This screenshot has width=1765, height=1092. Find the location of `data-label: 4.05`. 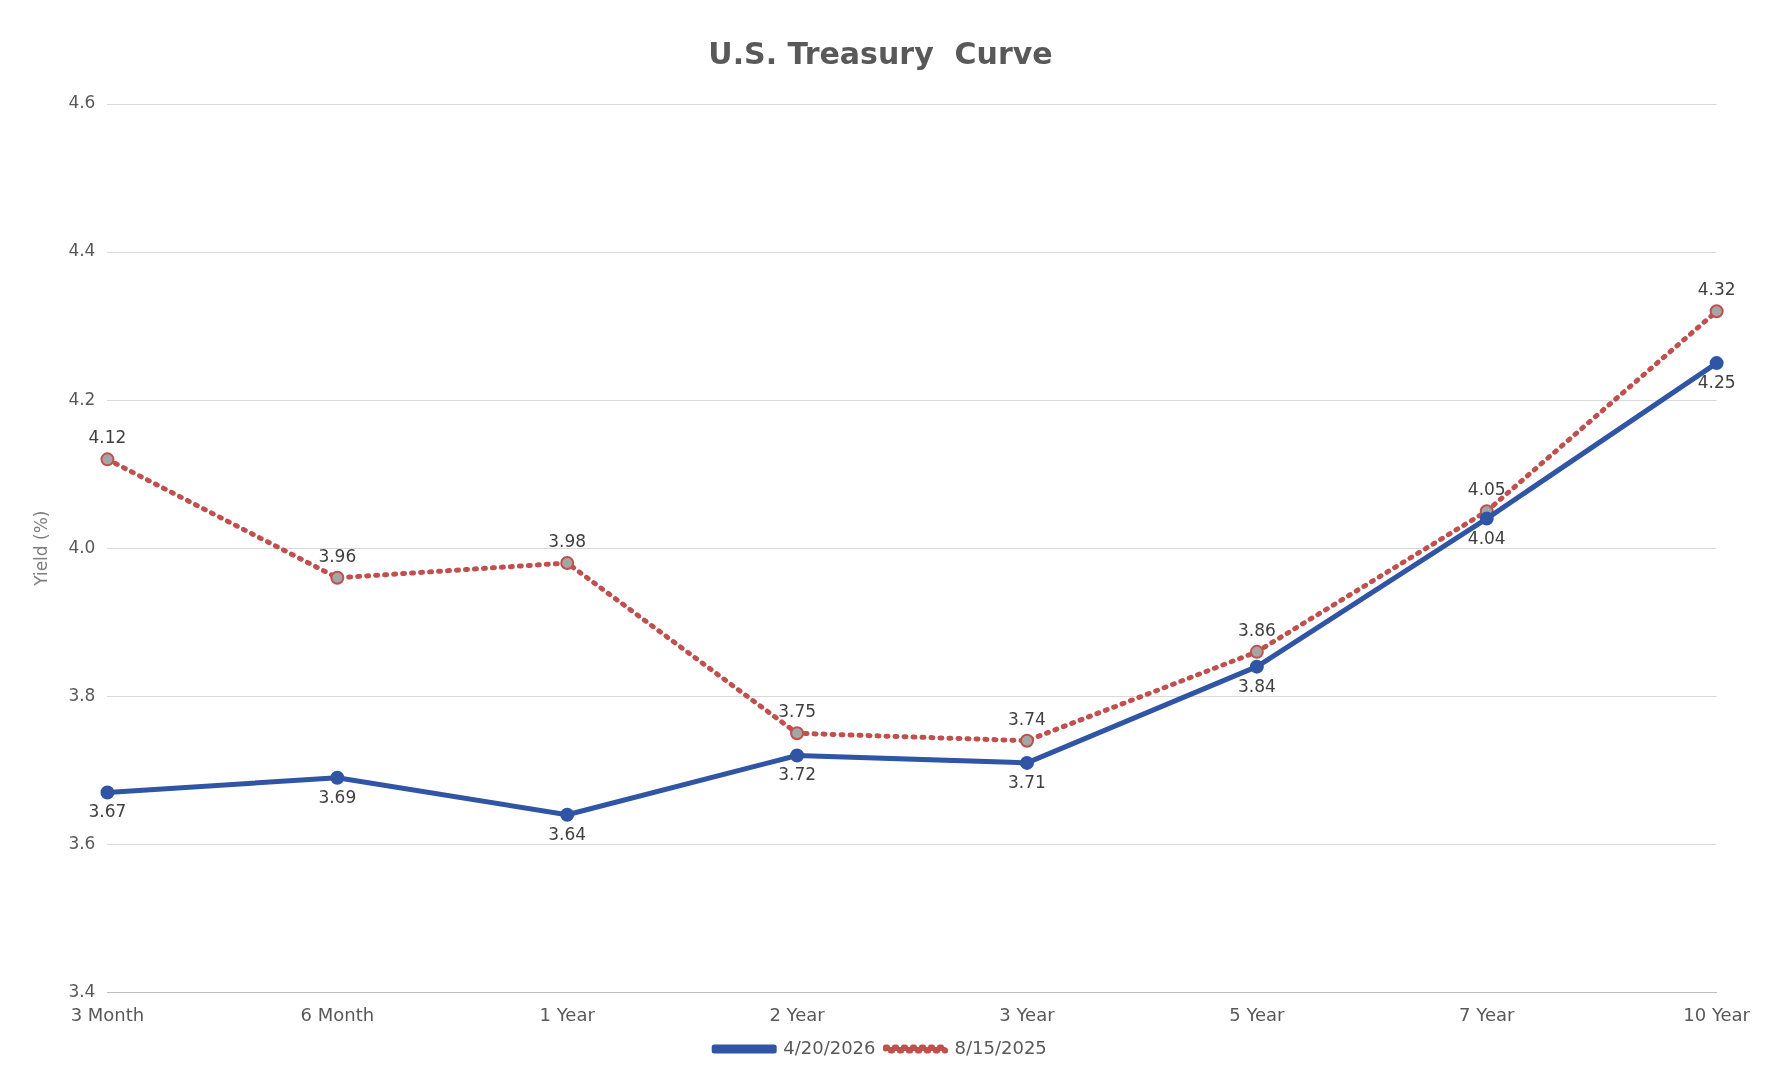

data-label: 4.05 is located at coordinates (1486, 489).